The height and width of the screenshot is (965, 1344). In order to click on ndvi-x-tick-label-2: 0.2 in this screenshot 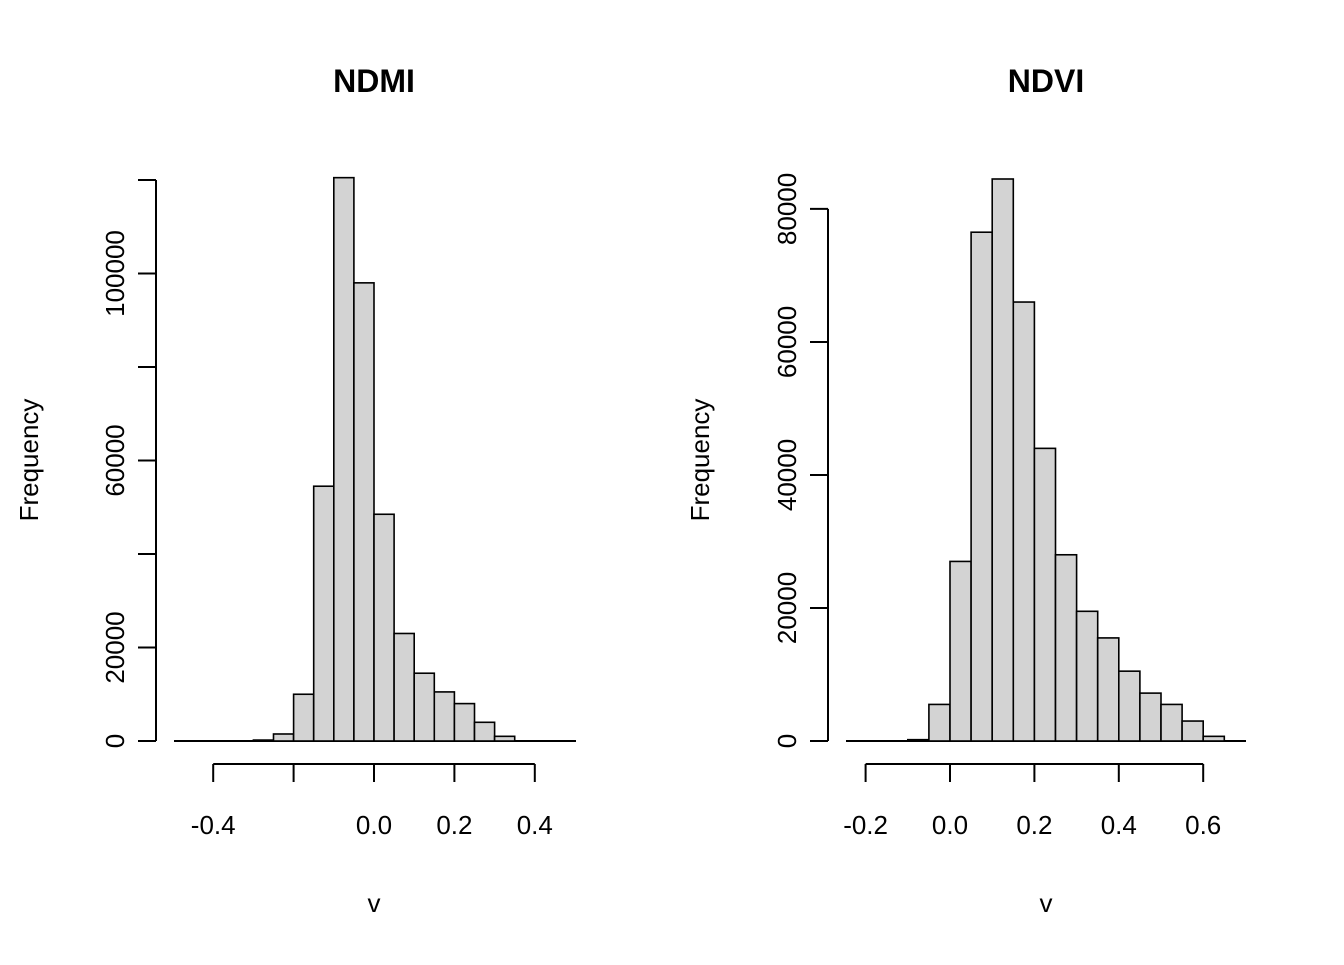, I will do `click(1034, 825)`.